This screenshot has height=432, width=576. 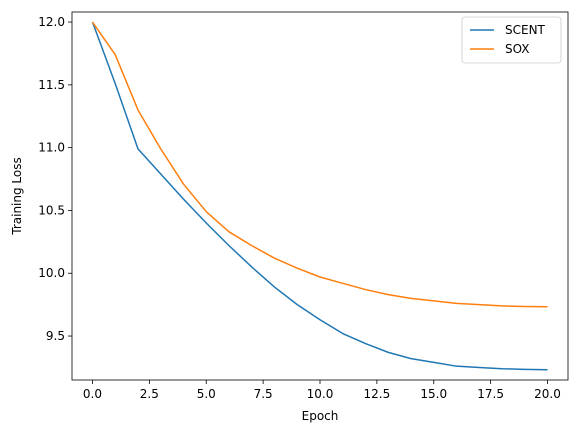 What do you see at coordinates (51, 22) in the screenshot?
I see `y-tick-label: 12.0` at bounding box center [51, 22].